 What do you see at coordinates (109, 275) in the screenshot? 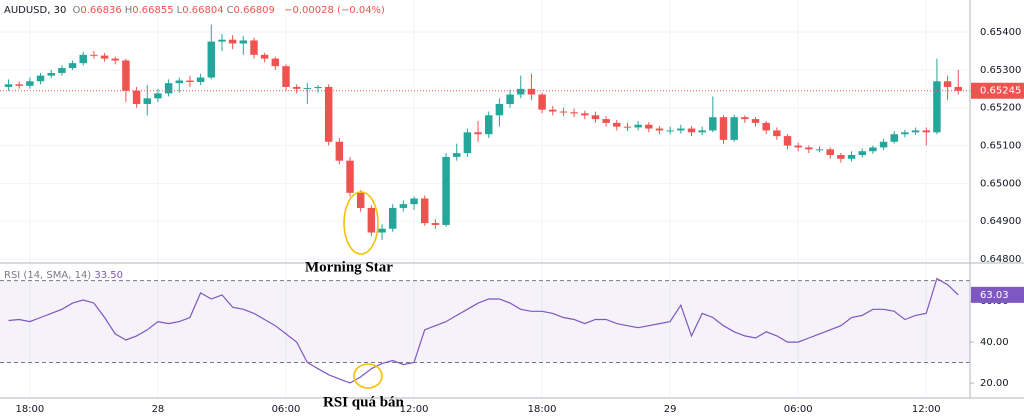
I see `indicator-value: 33.50` at bounding box center [109, 275].